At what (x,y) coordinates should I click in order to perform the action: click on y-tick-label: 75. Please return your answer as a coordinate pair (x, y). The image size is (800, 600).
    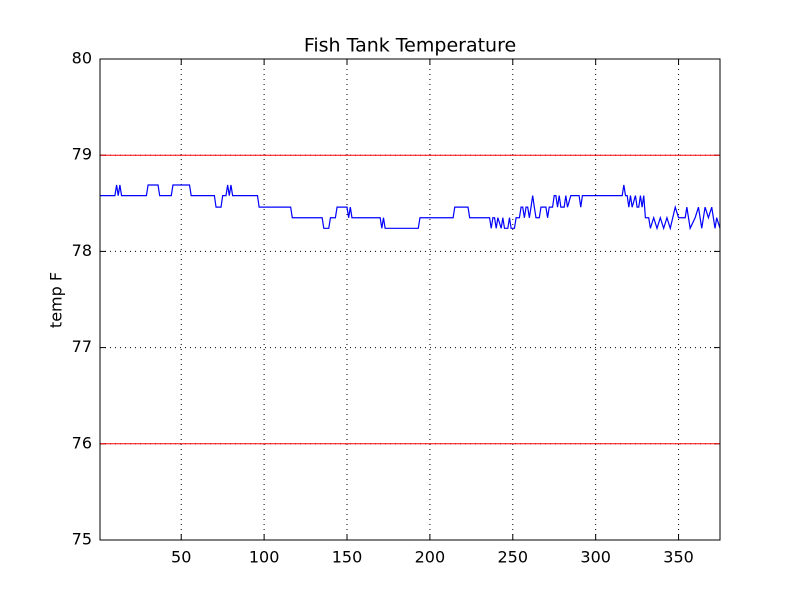
    Looking at the image, I should click on (82, 539).